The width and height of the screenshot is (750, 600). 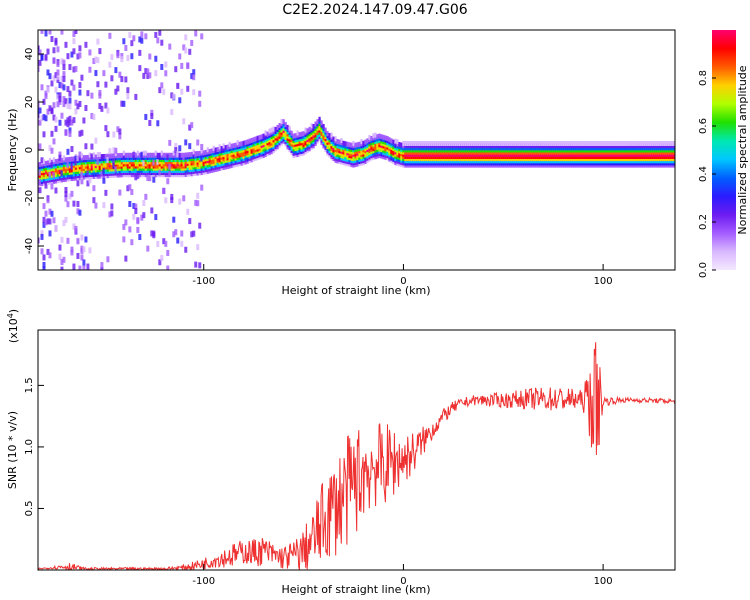 I want to click on snr-x-tick-label: 100, so click(x=603, y=581).